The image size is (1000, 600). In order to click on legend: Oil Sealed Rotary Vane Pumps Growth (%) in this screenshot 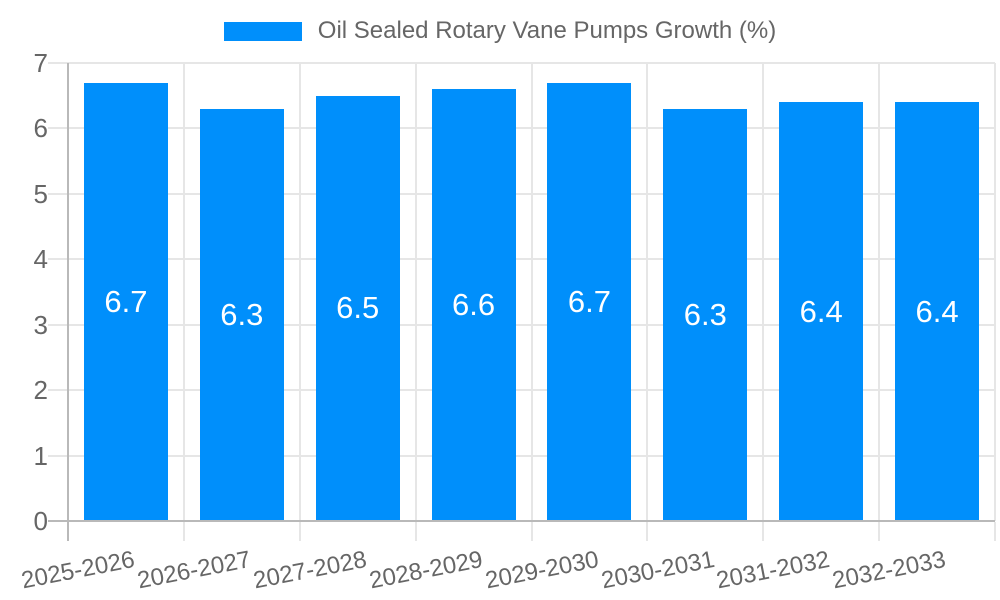, I will do `click(500, 31)`.